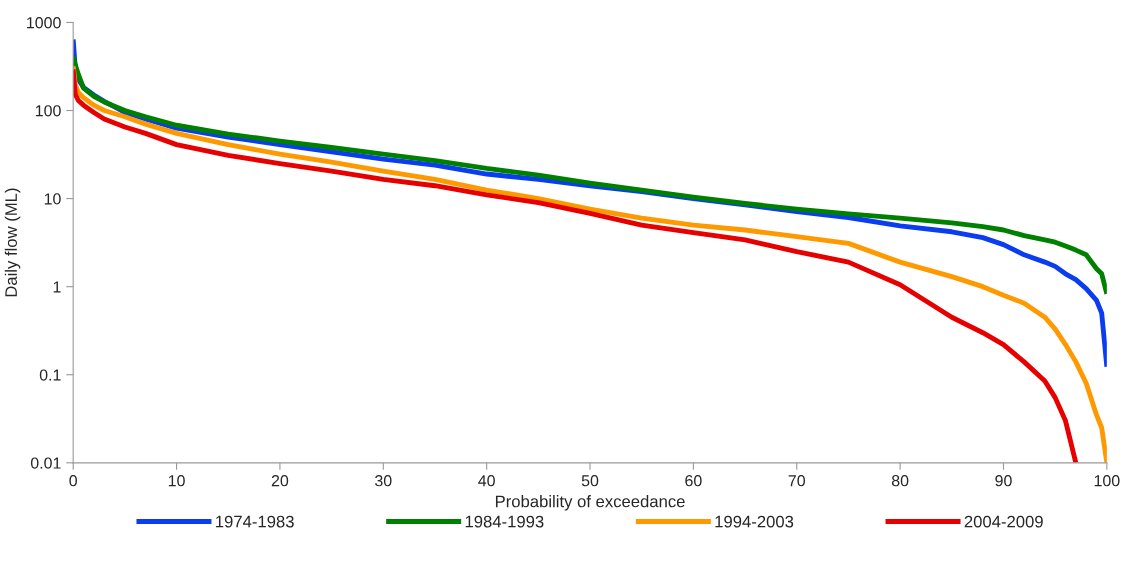  What do you see at coordinates (50, 375) in the screenshot?
I see `y-tick-label: 0.1` at bounding box center [50, 375].